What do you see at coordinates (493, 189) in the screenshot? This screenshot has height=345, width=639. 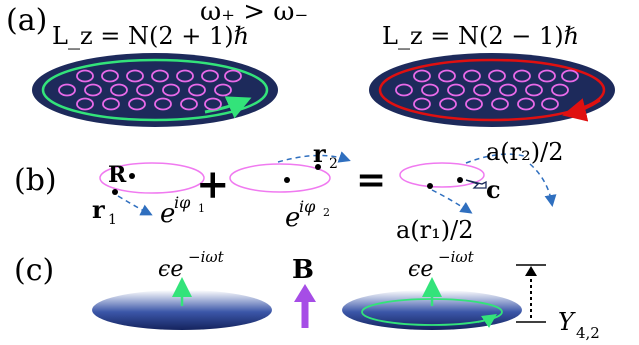 I see `c-label: c` at bounding box center [493, 189].